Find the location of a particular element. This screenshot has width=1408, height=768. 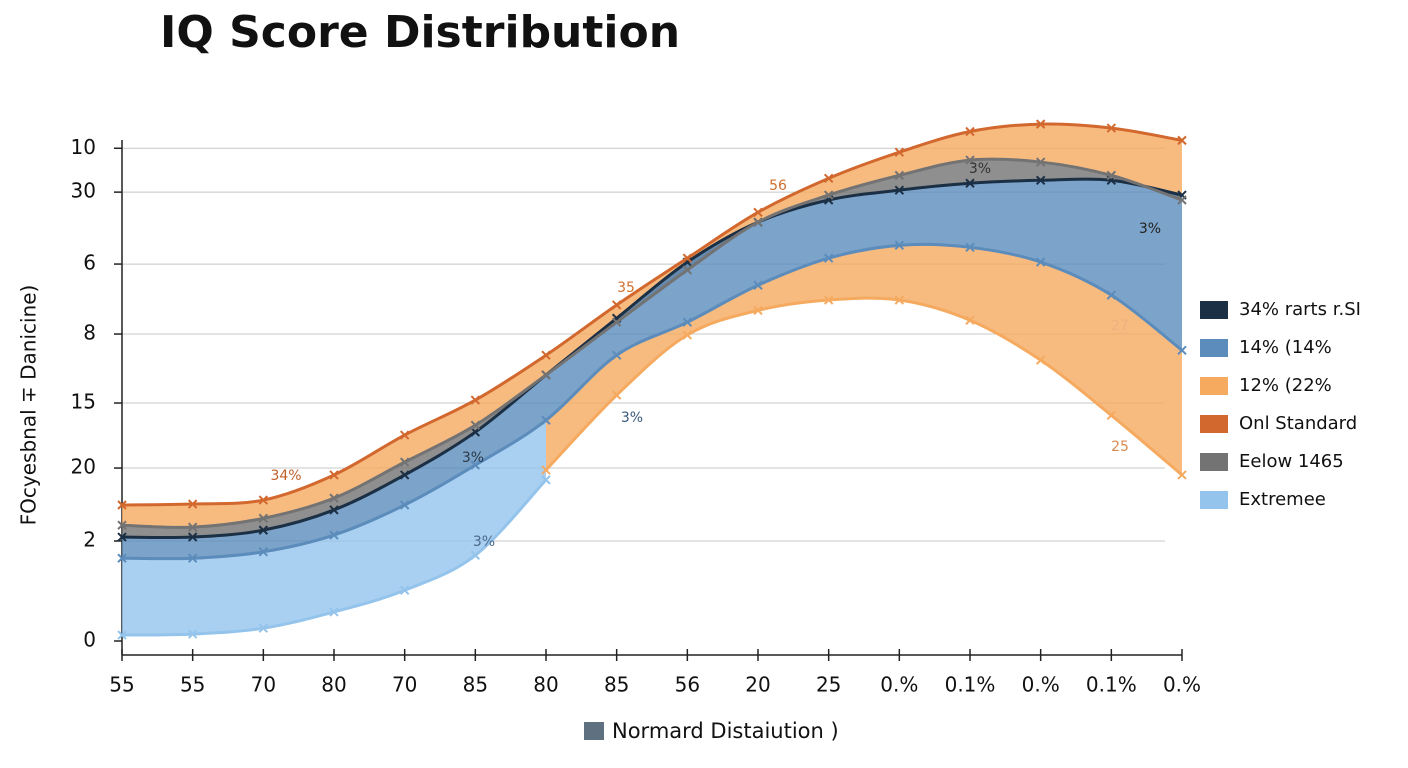

legend-label: Eelow 1465 is located at coordinates (1291, 461).